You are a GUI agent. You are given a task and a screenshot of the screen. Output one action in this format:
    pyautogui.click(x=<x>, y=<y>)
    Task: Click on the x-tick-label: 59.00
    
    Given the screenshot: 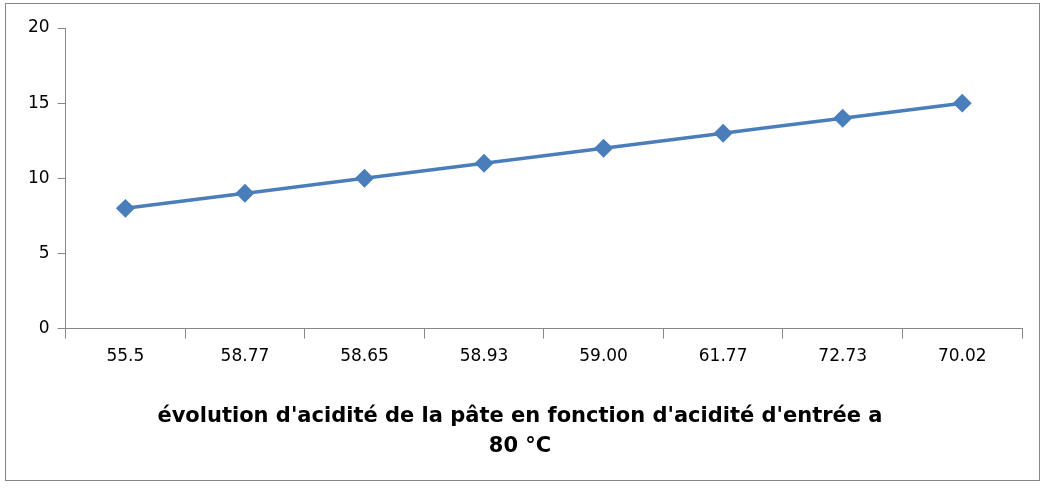 What is the action you would take?
    pyautogui.click(x=603, y=355)
    